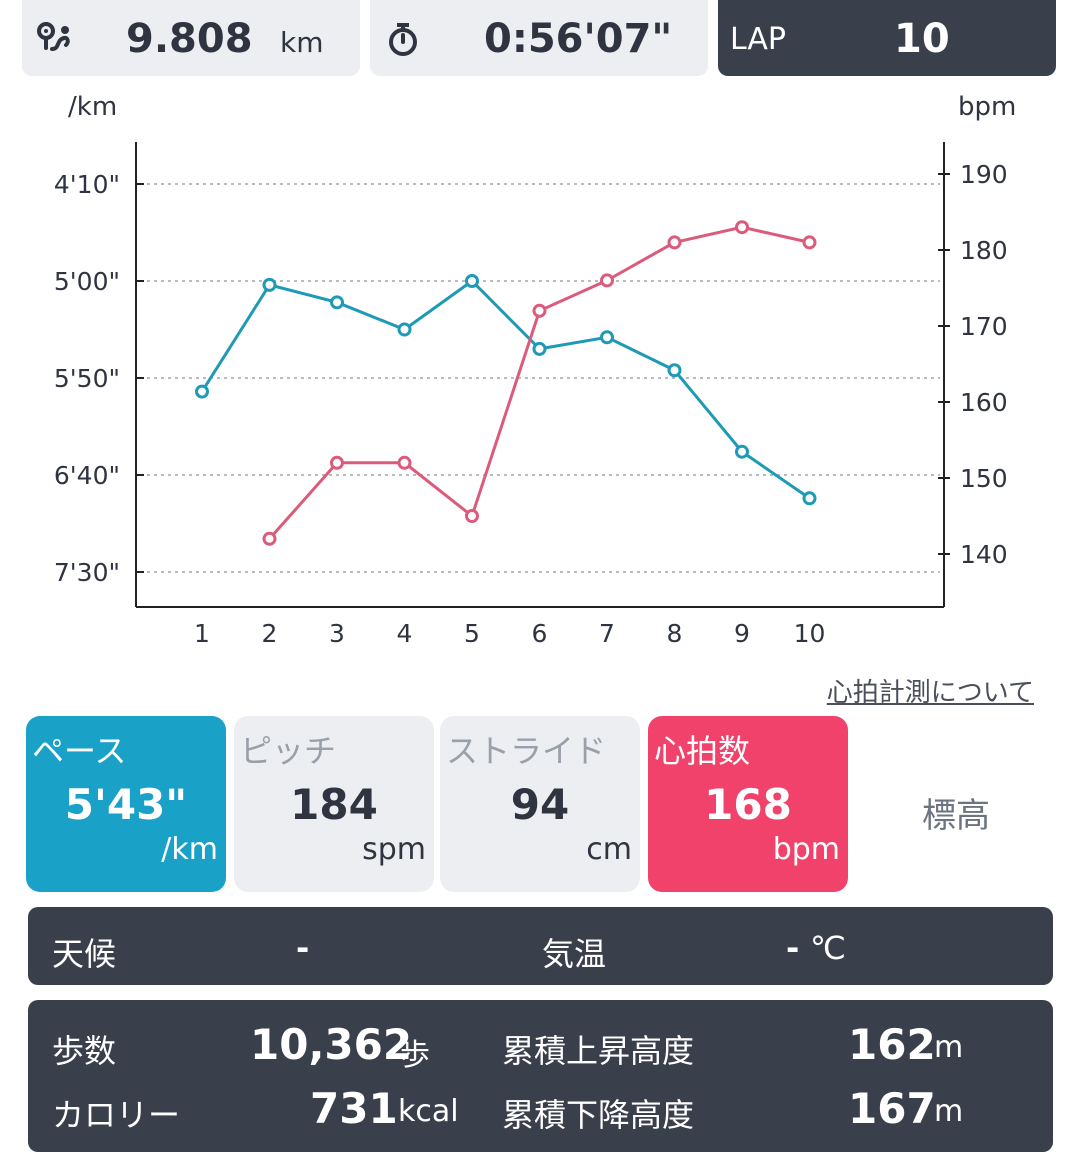 Image resolution: width=1080 pixels, height=1159 pixels. What do you see at coordinates (302, 42) in the screenshot?
I see `distance-unit: km` at bounding box center [302, 42].